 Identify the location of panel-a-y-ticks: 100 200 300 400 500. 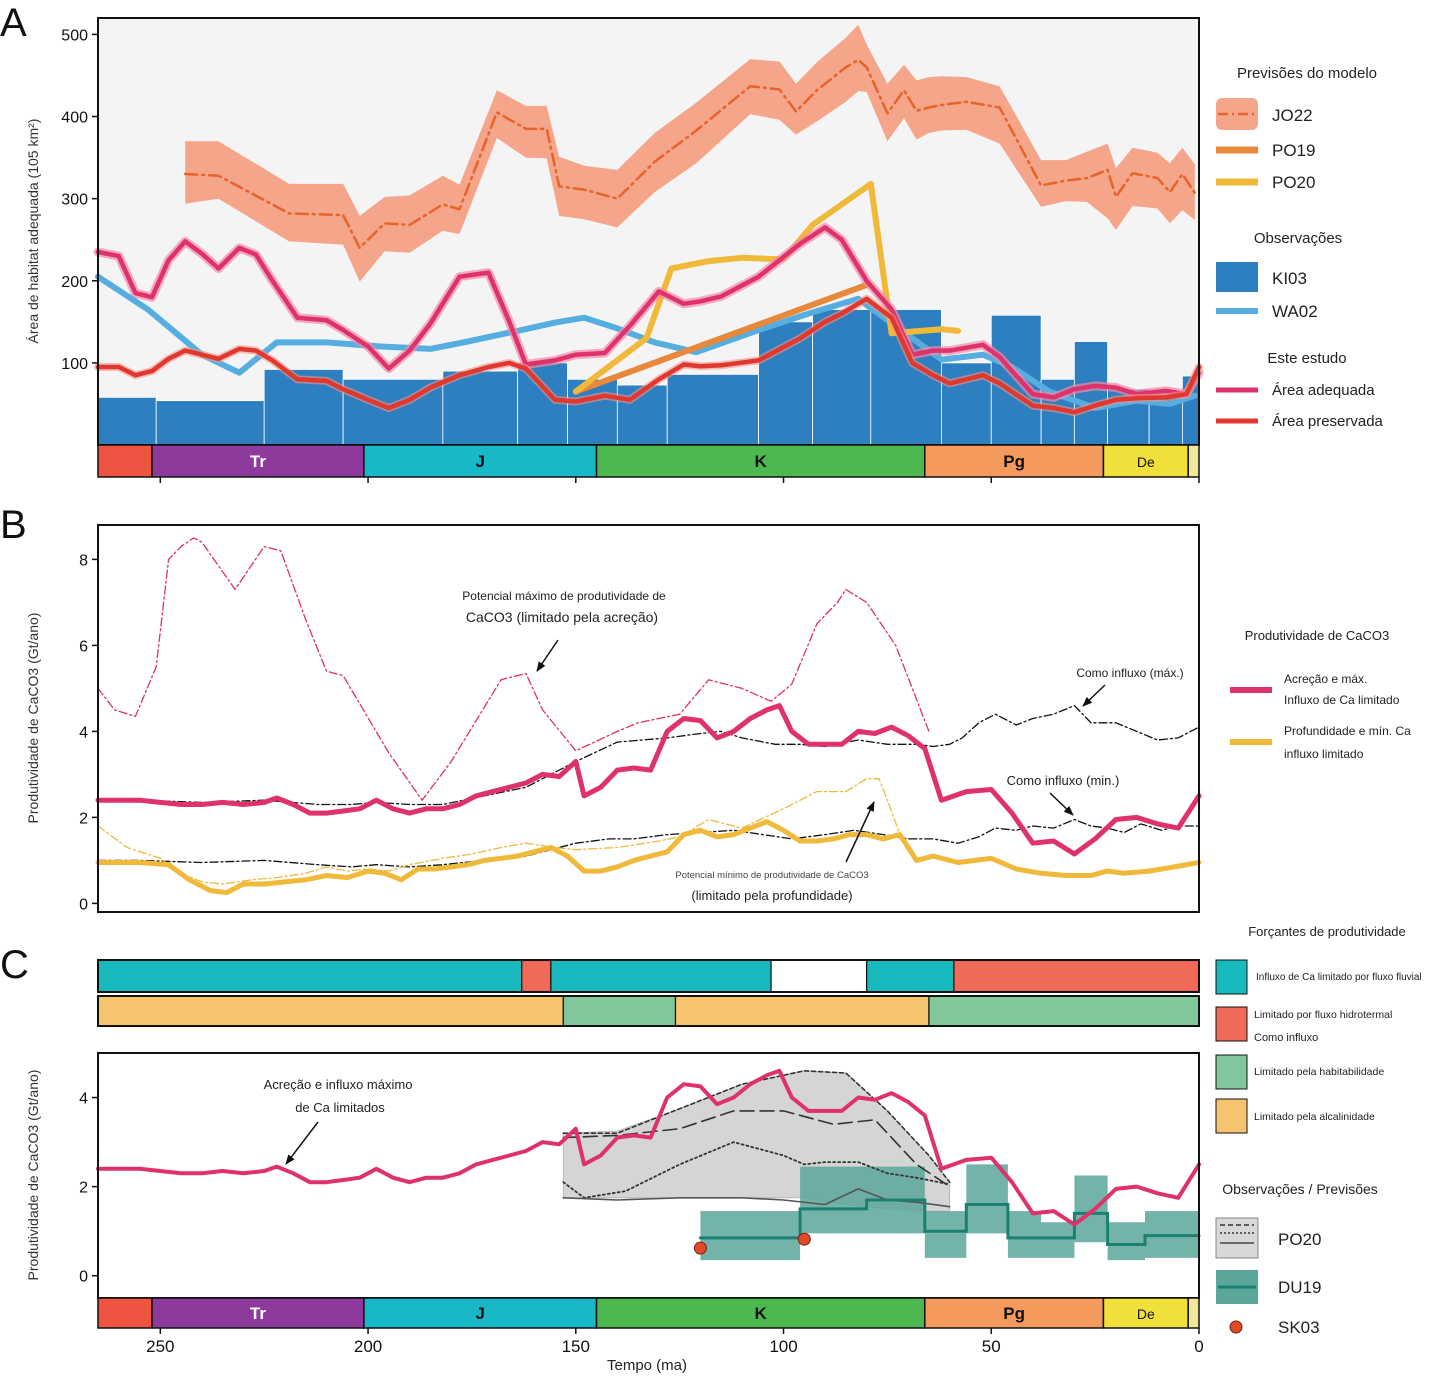
(79, 200).